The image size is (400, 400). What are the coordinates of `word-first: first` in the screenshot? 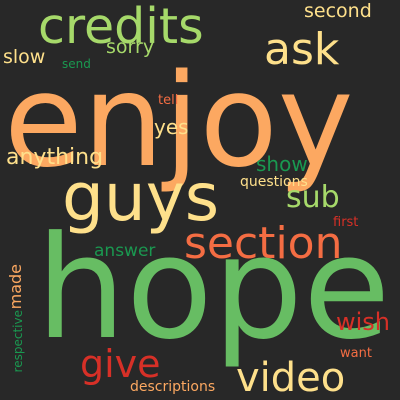 It's located at (346, 222).